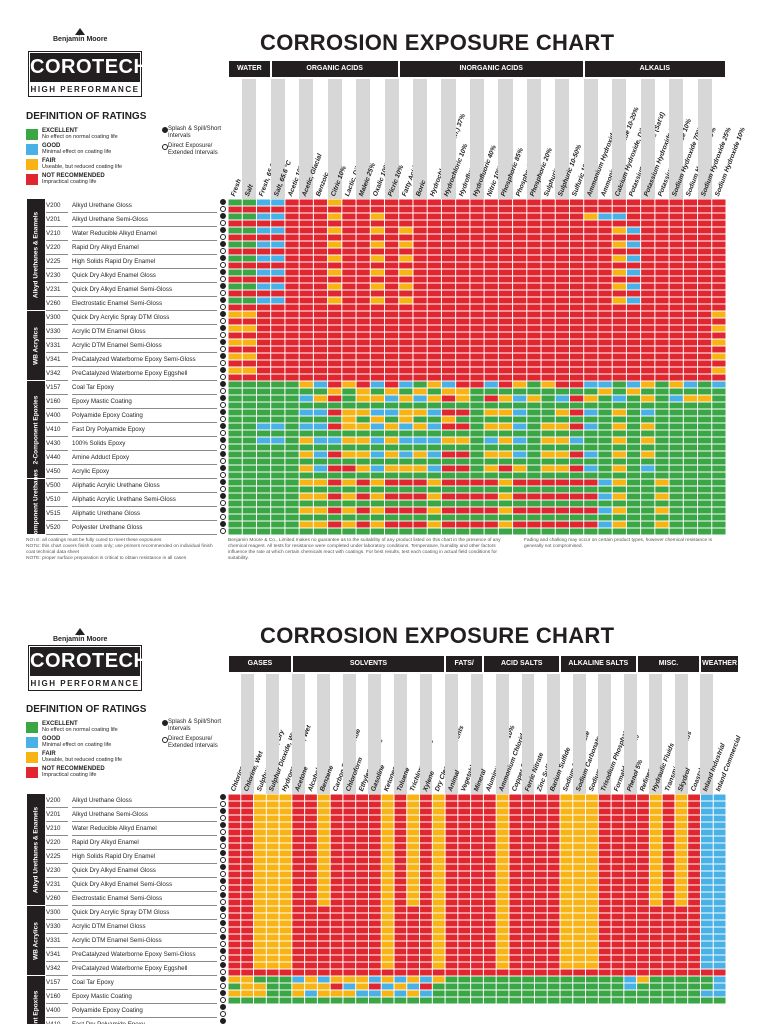 The image size is (768, 1024). Describe the element at coordinates (77, 745) in the screenshot. I see `rating-description: Minimal effect on coating life` at that location.